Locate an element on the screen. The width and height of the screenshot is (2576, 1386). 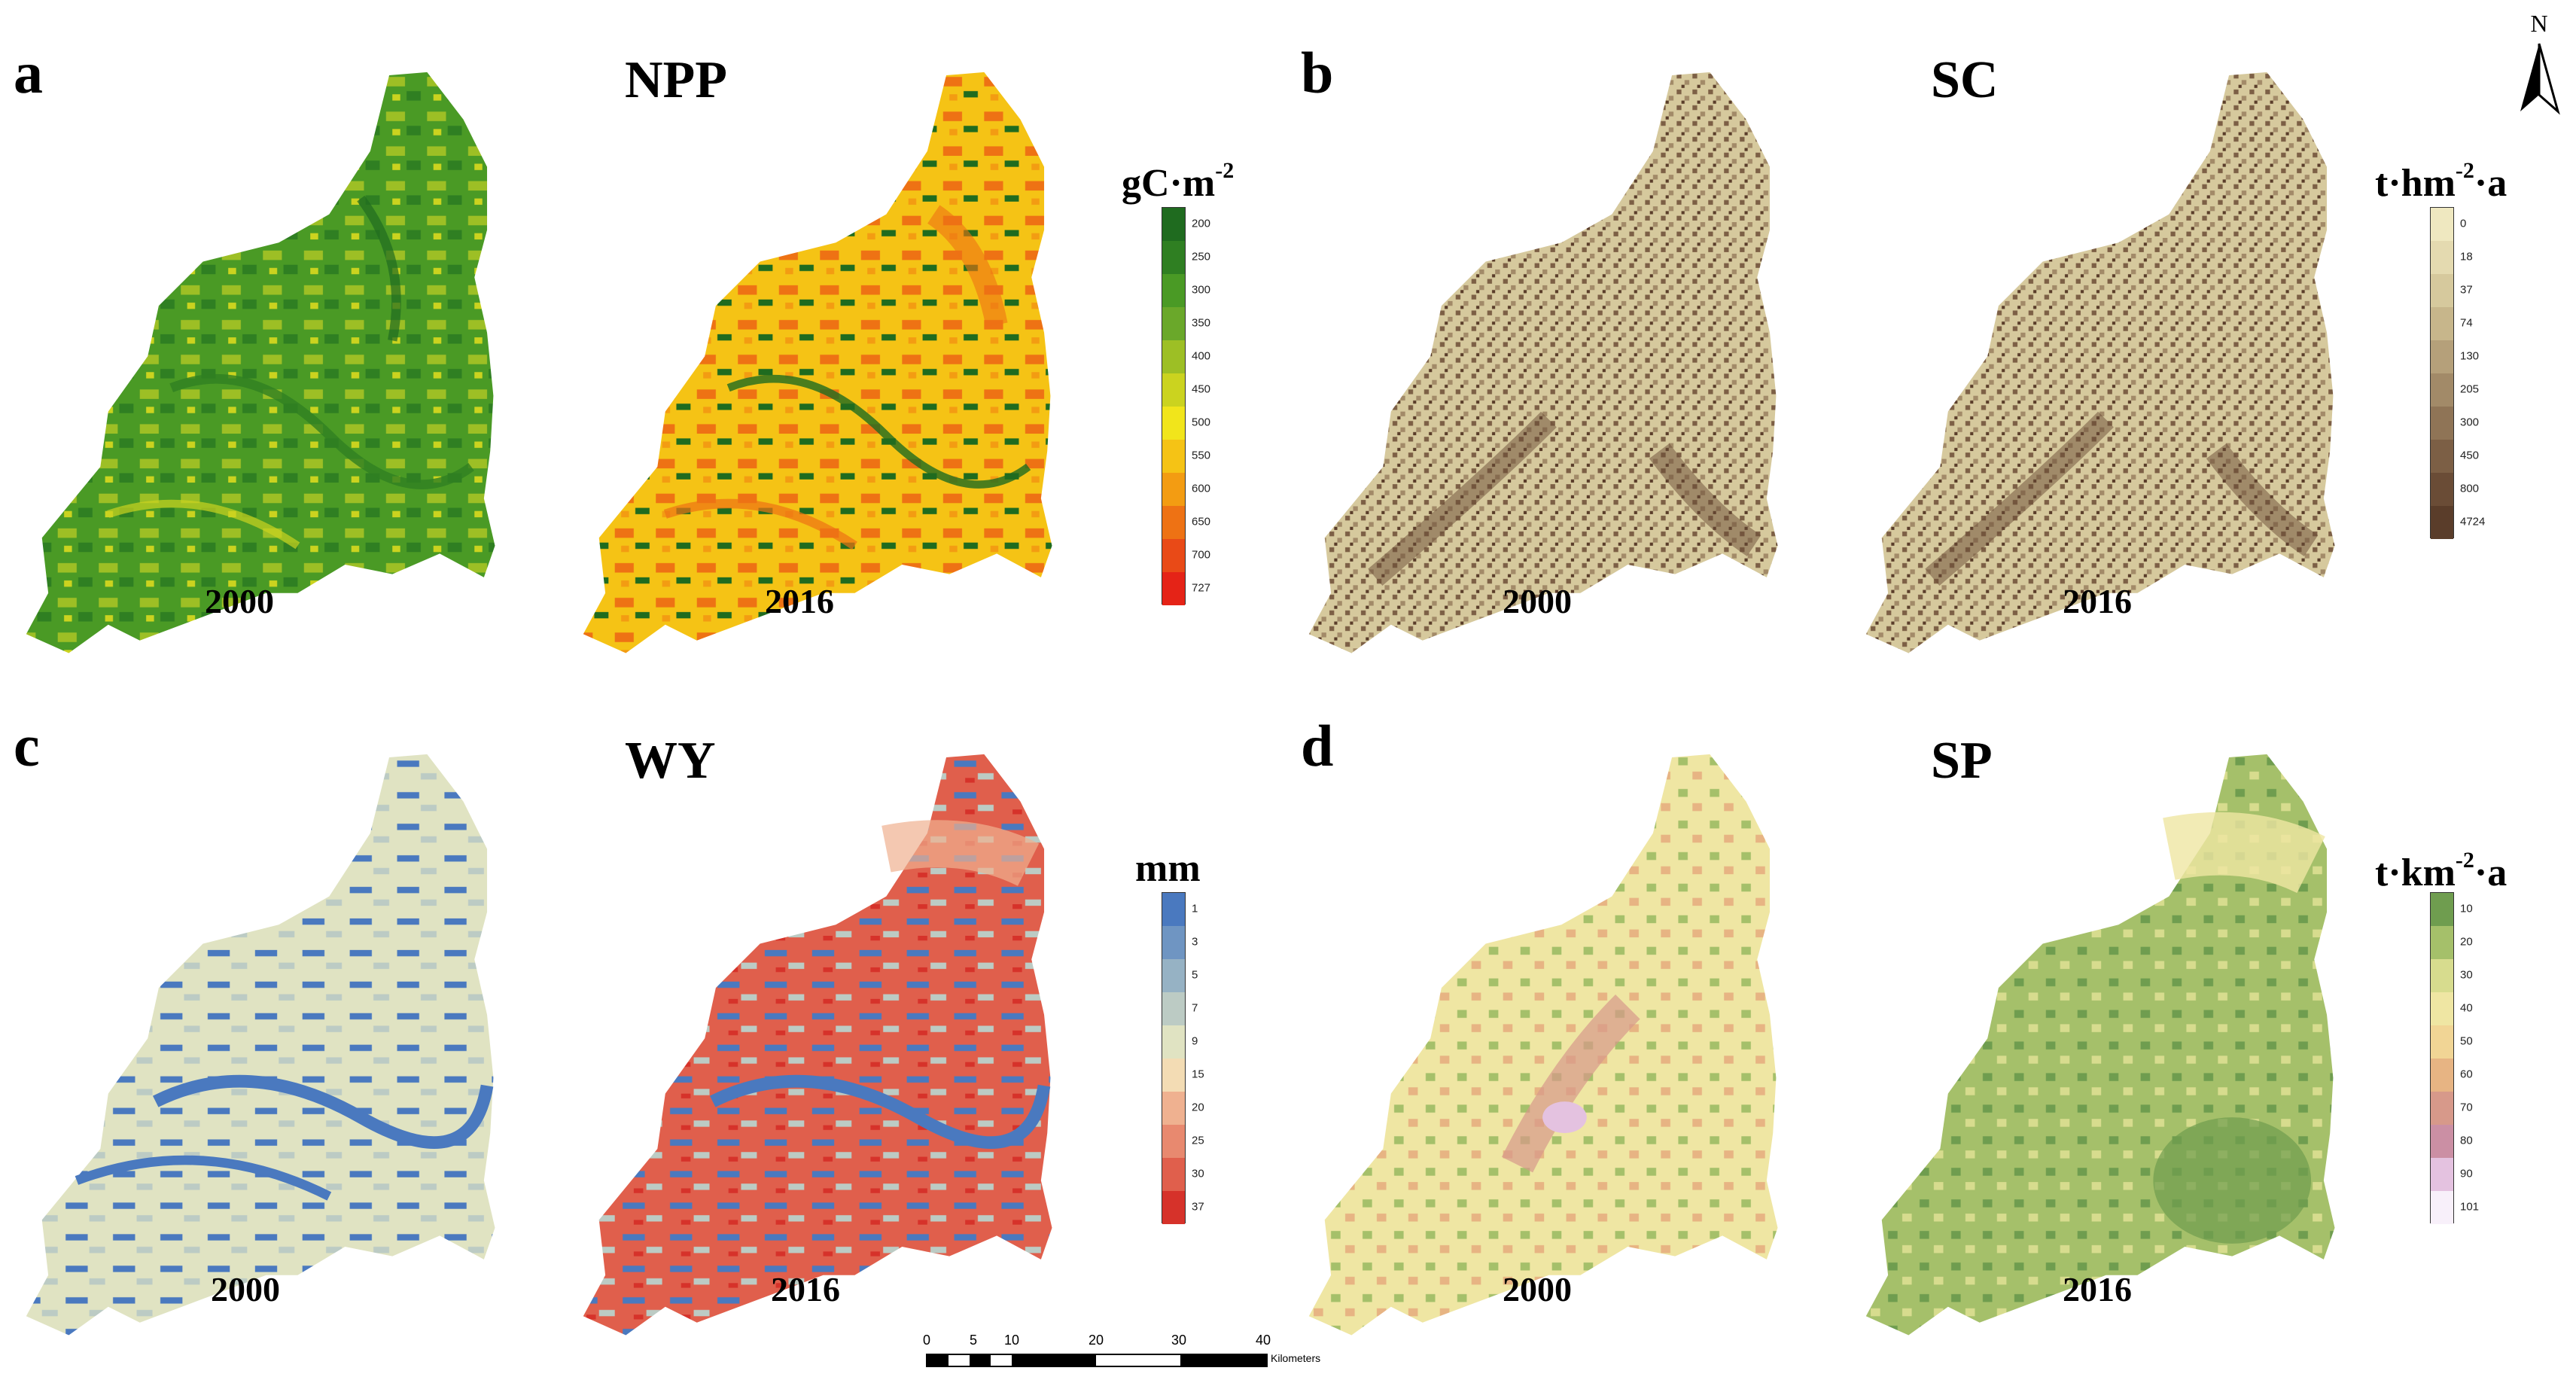
year-label-npp-2016: 2016 is located at coordinates (799, 601).